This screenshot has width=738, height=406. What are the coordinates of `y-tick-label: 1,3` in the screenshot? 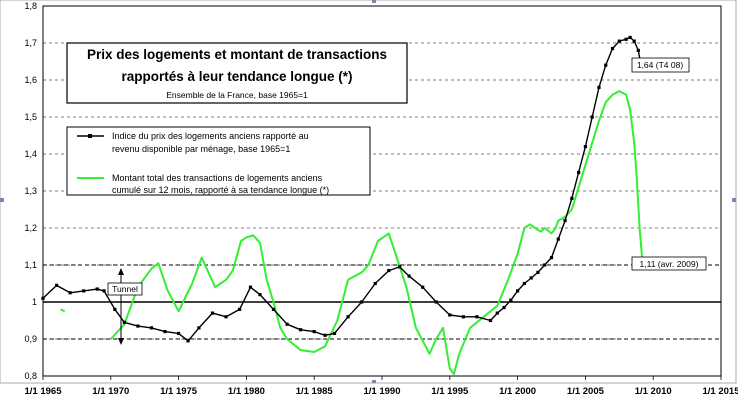 It's located at (30, 191).